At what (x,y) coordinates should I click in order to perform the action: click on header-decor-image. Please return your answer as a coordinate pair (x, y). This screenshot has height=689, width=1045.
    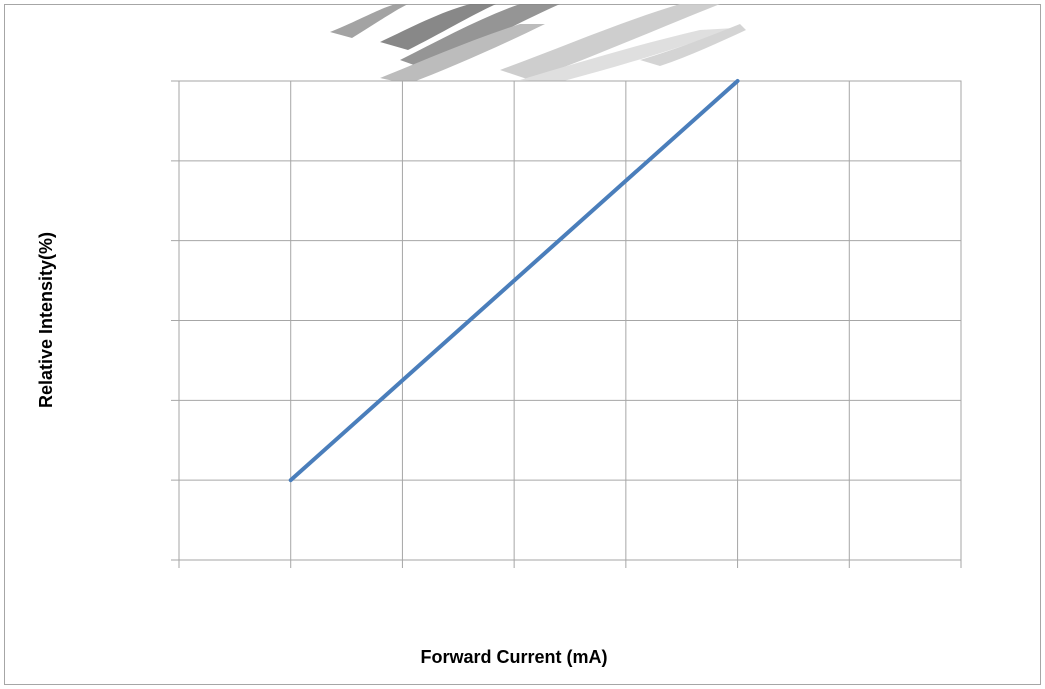
    Looking at the image, I should click on (538, 44).